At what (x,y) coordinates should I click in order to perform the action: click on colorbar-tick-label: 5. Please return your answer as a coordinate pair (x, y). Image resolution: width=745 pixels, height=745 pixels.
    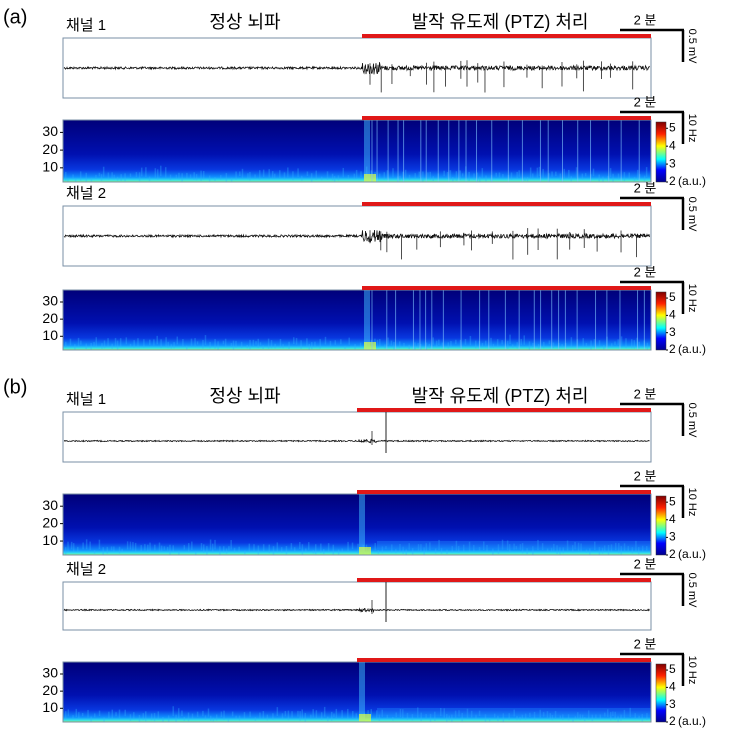
    Looking at the image, I should click on (672, 127).